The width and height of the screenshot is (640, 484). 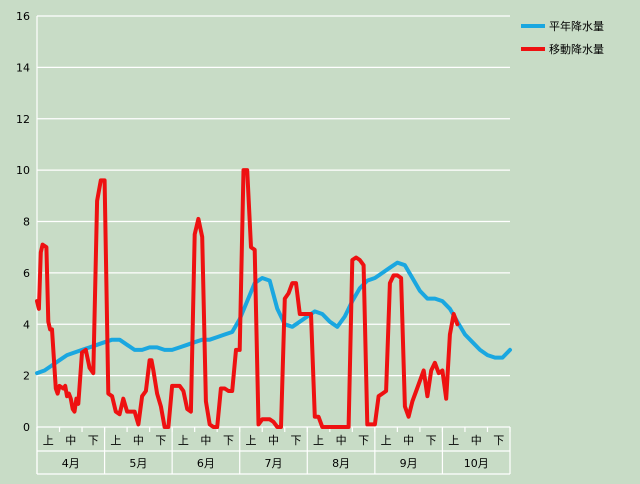 What do you see at coordinates (138, 463) in the screenshot?
I see `x-month-label: 5月` at bounding box center [138, 463].